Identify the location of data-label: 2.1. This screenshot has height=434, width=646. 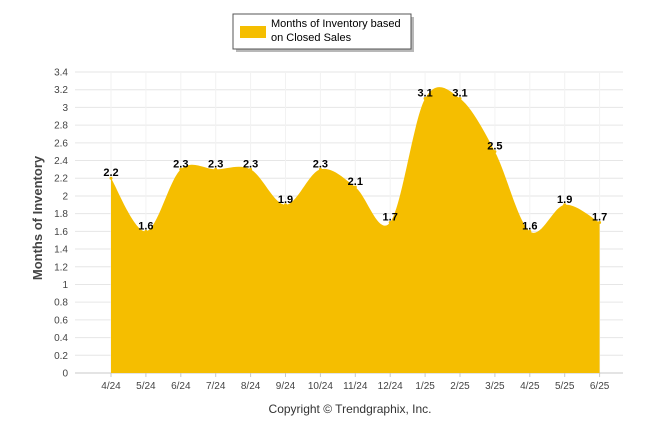
(355, 182).